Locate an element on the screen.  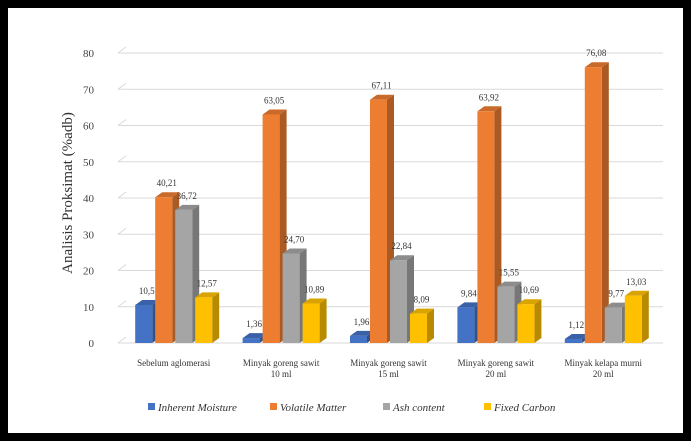
data-label: 24,70 is located at coordinates (294, 239).